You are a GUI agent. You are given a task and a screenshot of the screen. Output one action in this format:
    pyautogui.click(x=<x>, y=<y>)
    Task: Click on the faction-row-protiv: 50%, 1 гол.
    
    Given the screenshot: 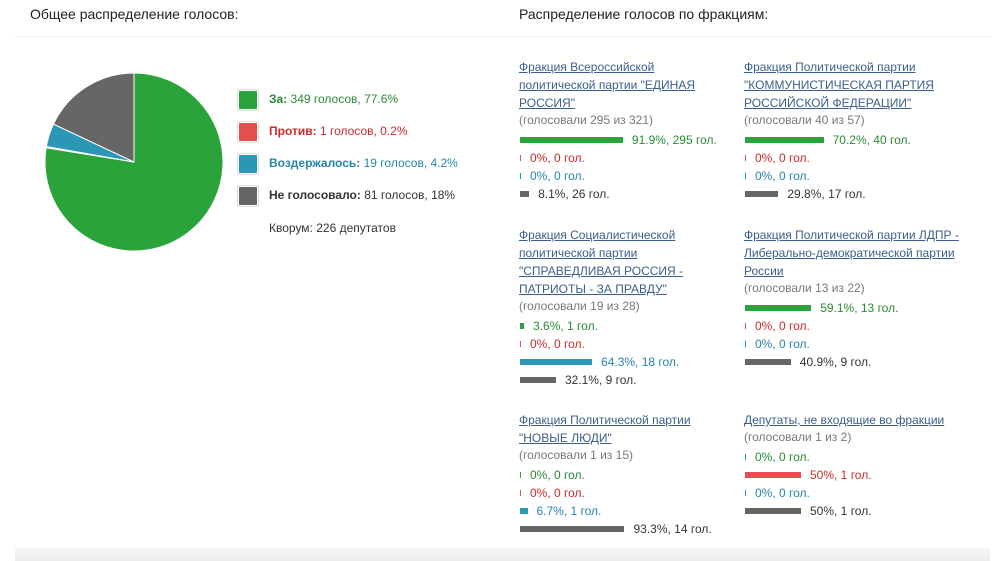 What is the action you would take?
    pyautogui.click(x=859, y=476)
    